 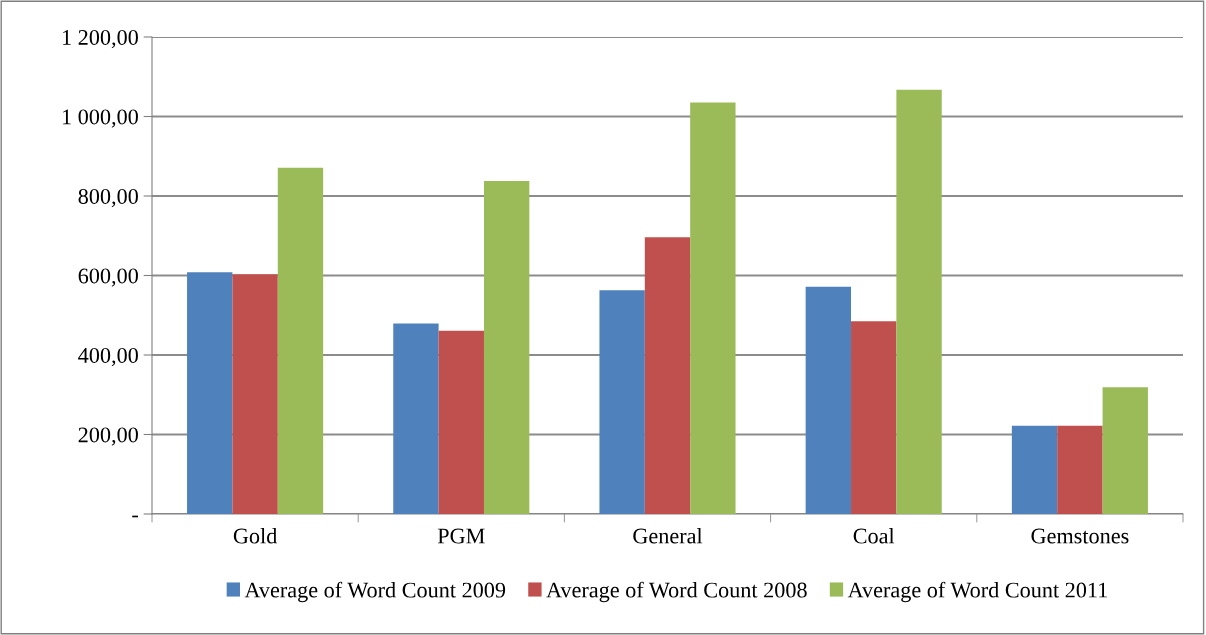 What do you see at coordinates (255, 535) in the screenshot?
I see `x-tick-label: Gold` at bounding box center [255, 535].